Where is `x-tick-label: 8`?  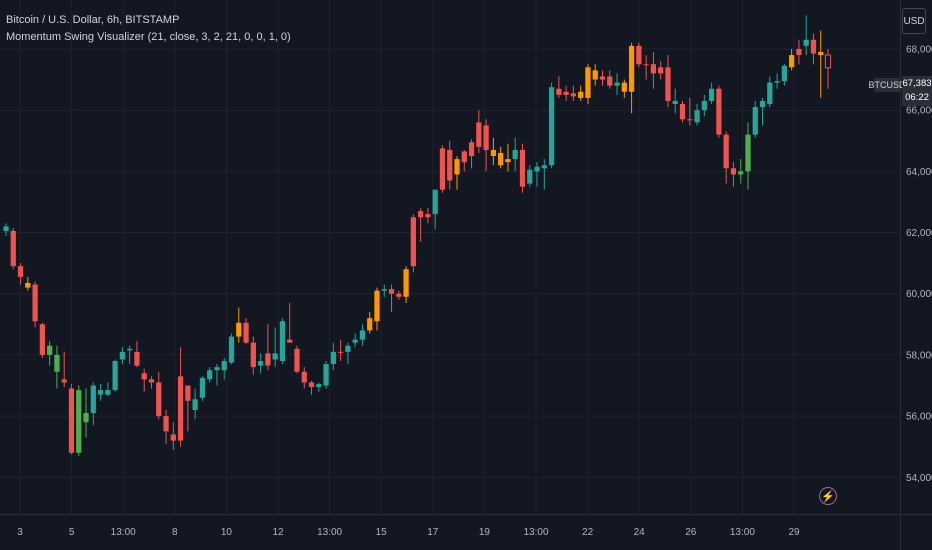
x-tick-label: 8 is located at coordinates (175, 532).